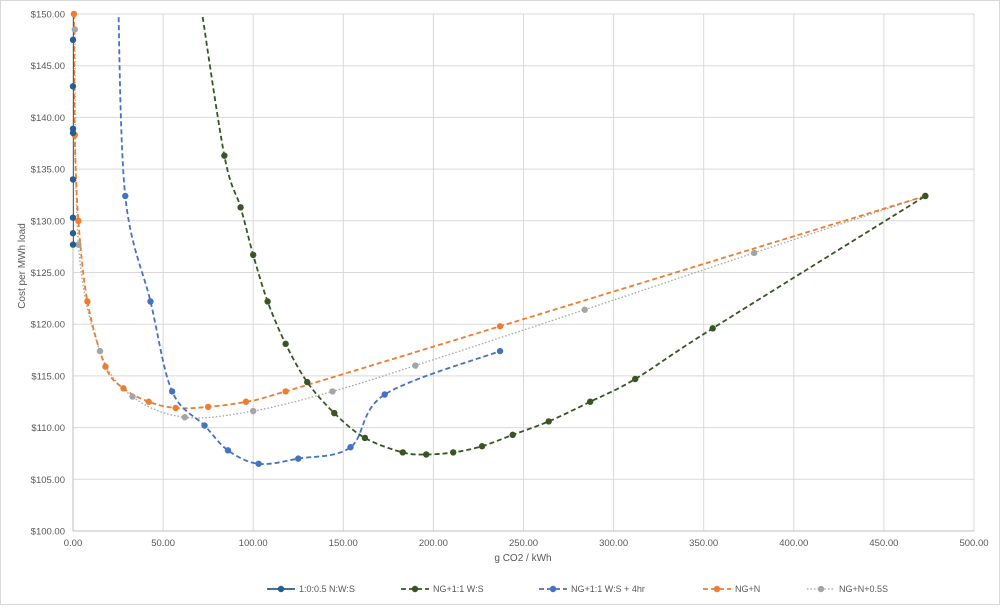 The height and width of the screenshot is (611, 1000). Describe the element at coordinates (613, 543) in the screenshot. I see `x-tick-label: 300.00` at that location.